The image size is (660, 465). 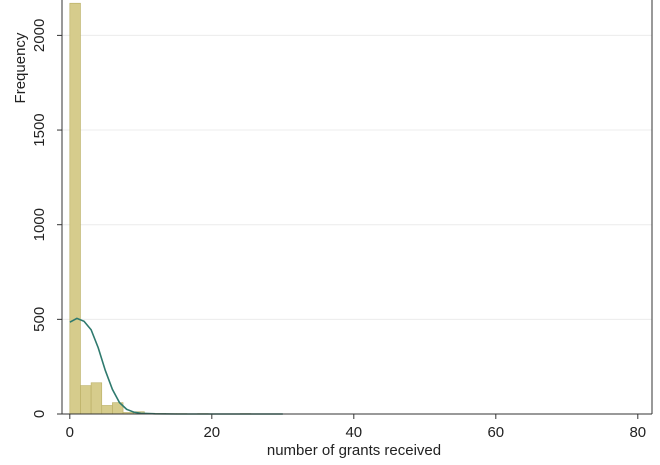 I want to click on y-tick-label: 1500, so click(x=39, y=129).